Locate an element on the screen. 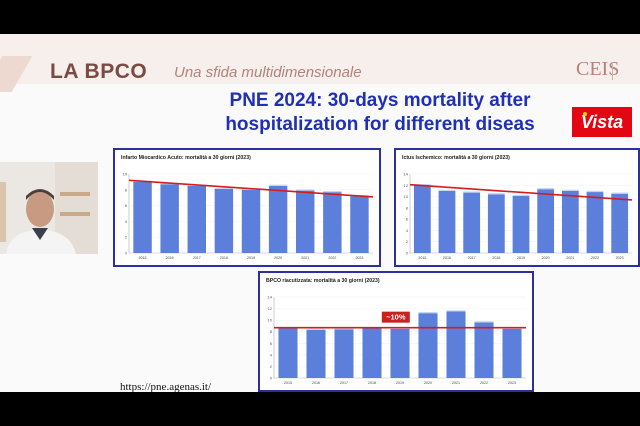  header-decoration is located at coordinates (16, 74).